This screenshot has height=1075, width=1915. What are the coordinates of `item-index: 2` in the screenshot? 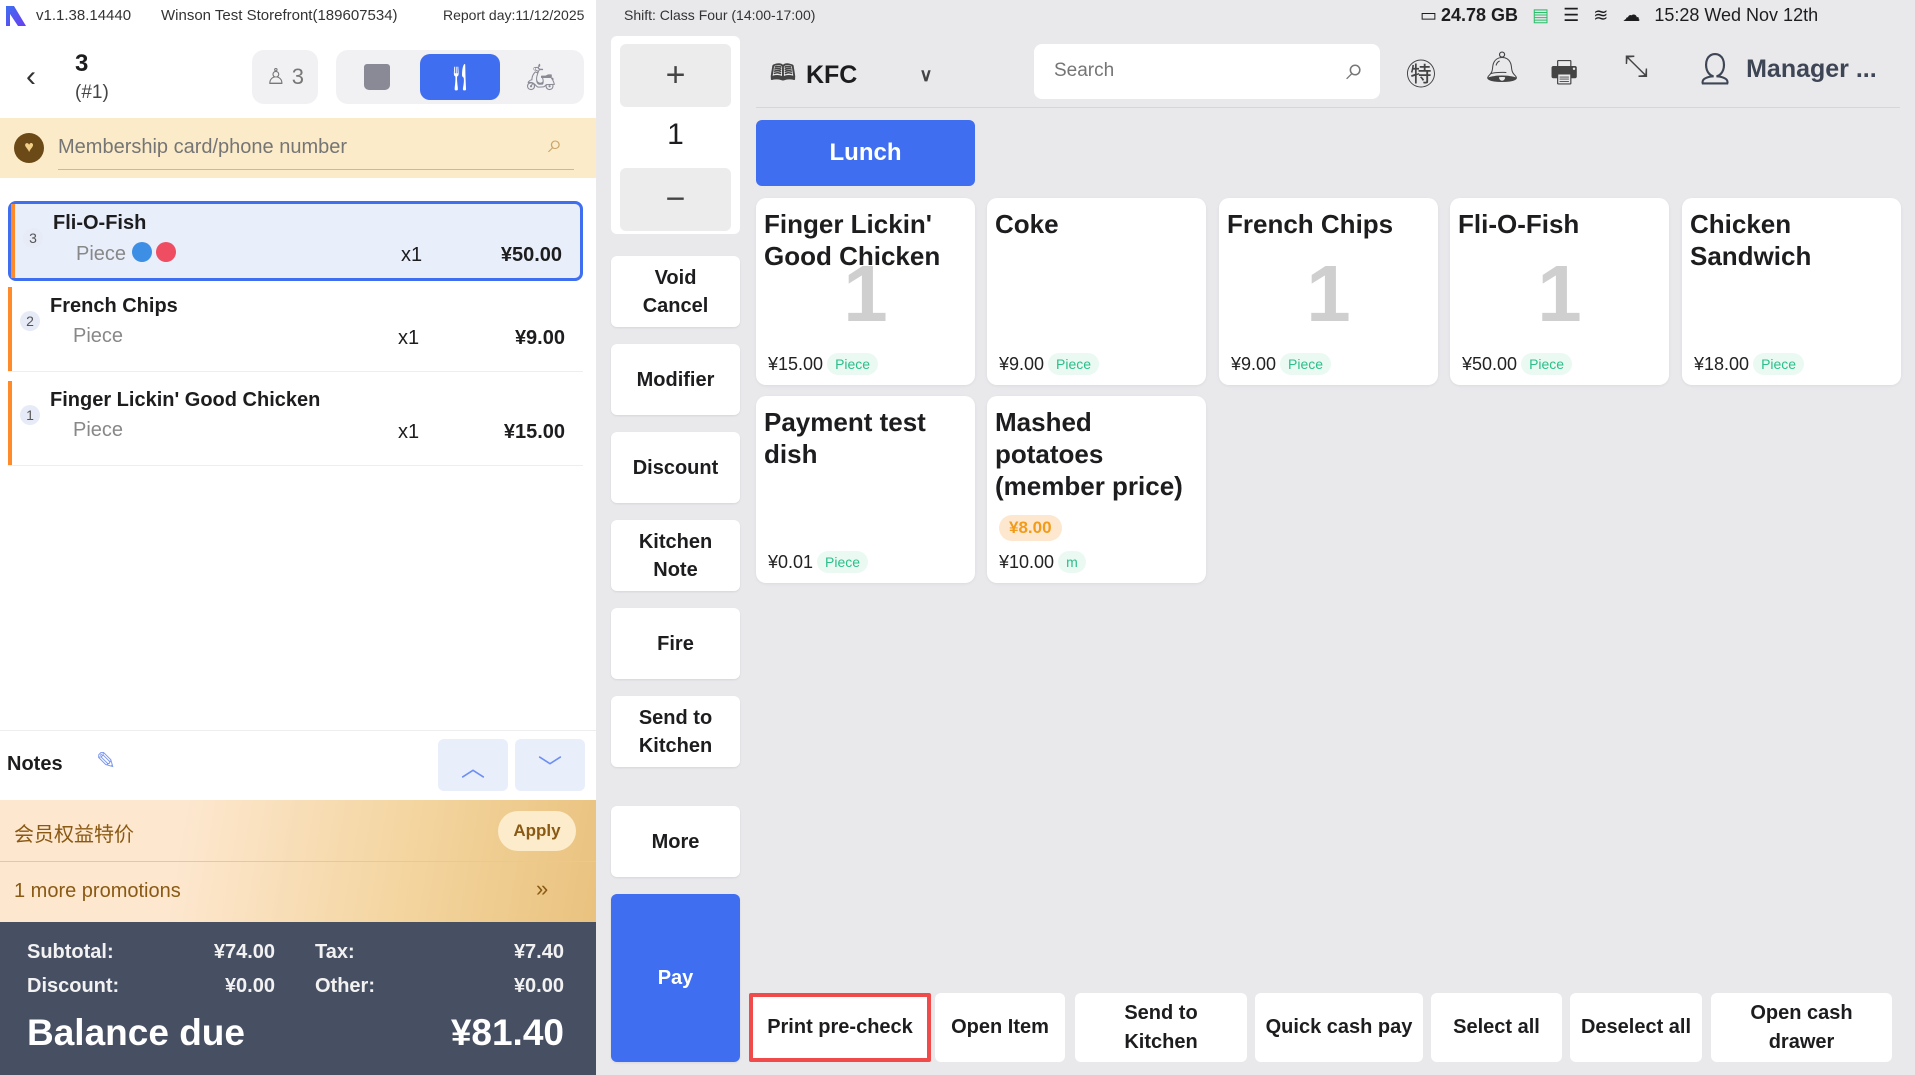 It's located at (30, 321).